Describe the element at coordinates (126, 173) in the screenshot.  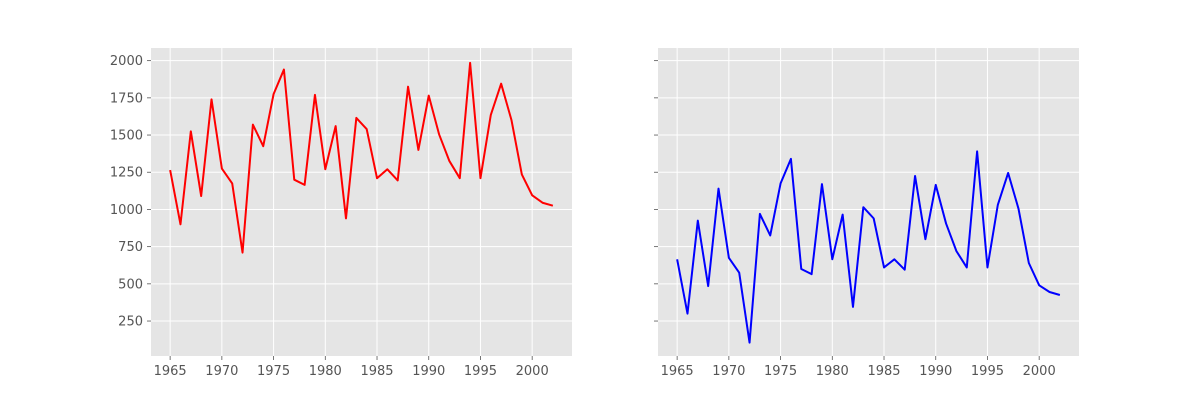
I see `y-tick-label: 1250` at that location.